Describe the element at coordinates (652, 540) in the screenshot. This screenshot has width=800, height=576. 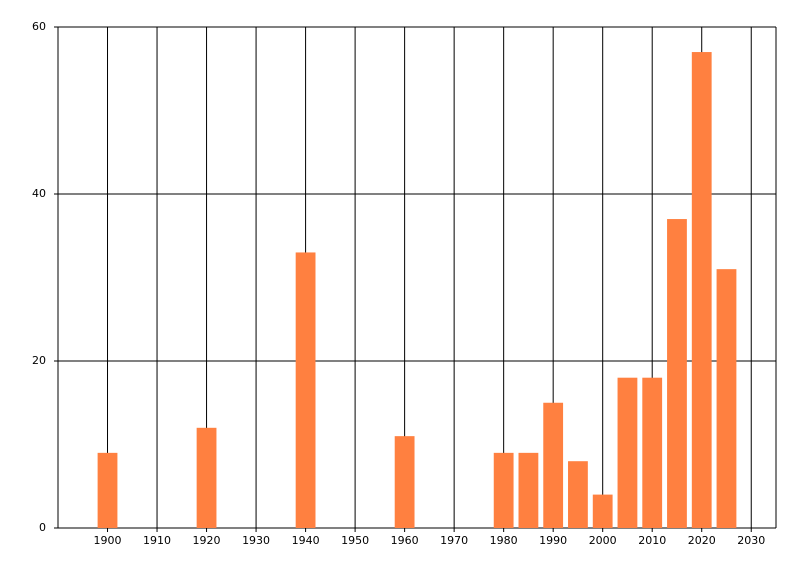
I see `x-tick-label: 2010` at that location.